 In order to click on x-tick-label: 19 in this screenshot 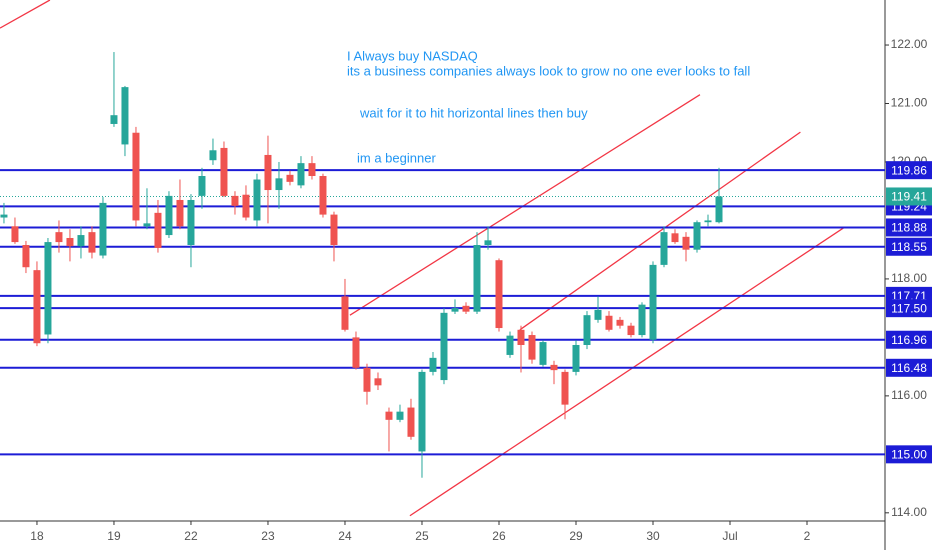, I will do `click(114, 536)`.